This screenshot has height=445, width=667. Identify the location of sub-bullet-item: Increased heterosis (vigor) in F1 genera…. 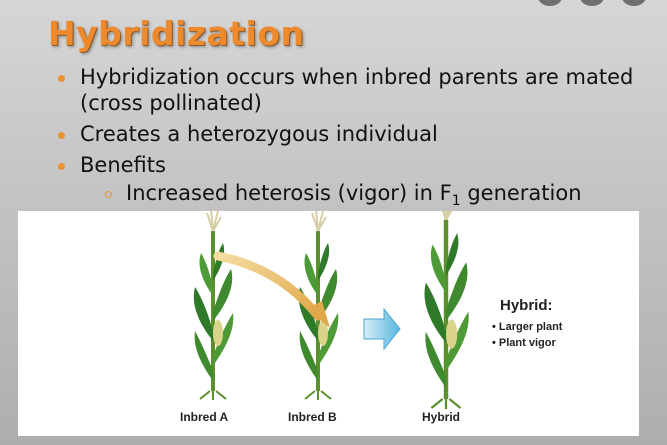
(368, 197).